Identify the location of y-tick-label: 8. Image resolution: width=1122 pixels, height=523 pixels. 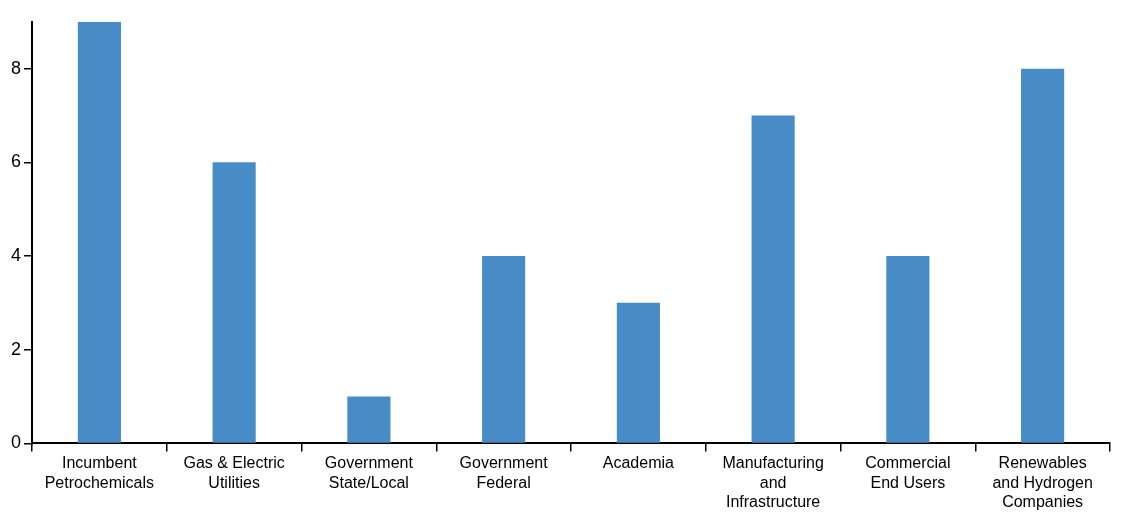
(16, 67).